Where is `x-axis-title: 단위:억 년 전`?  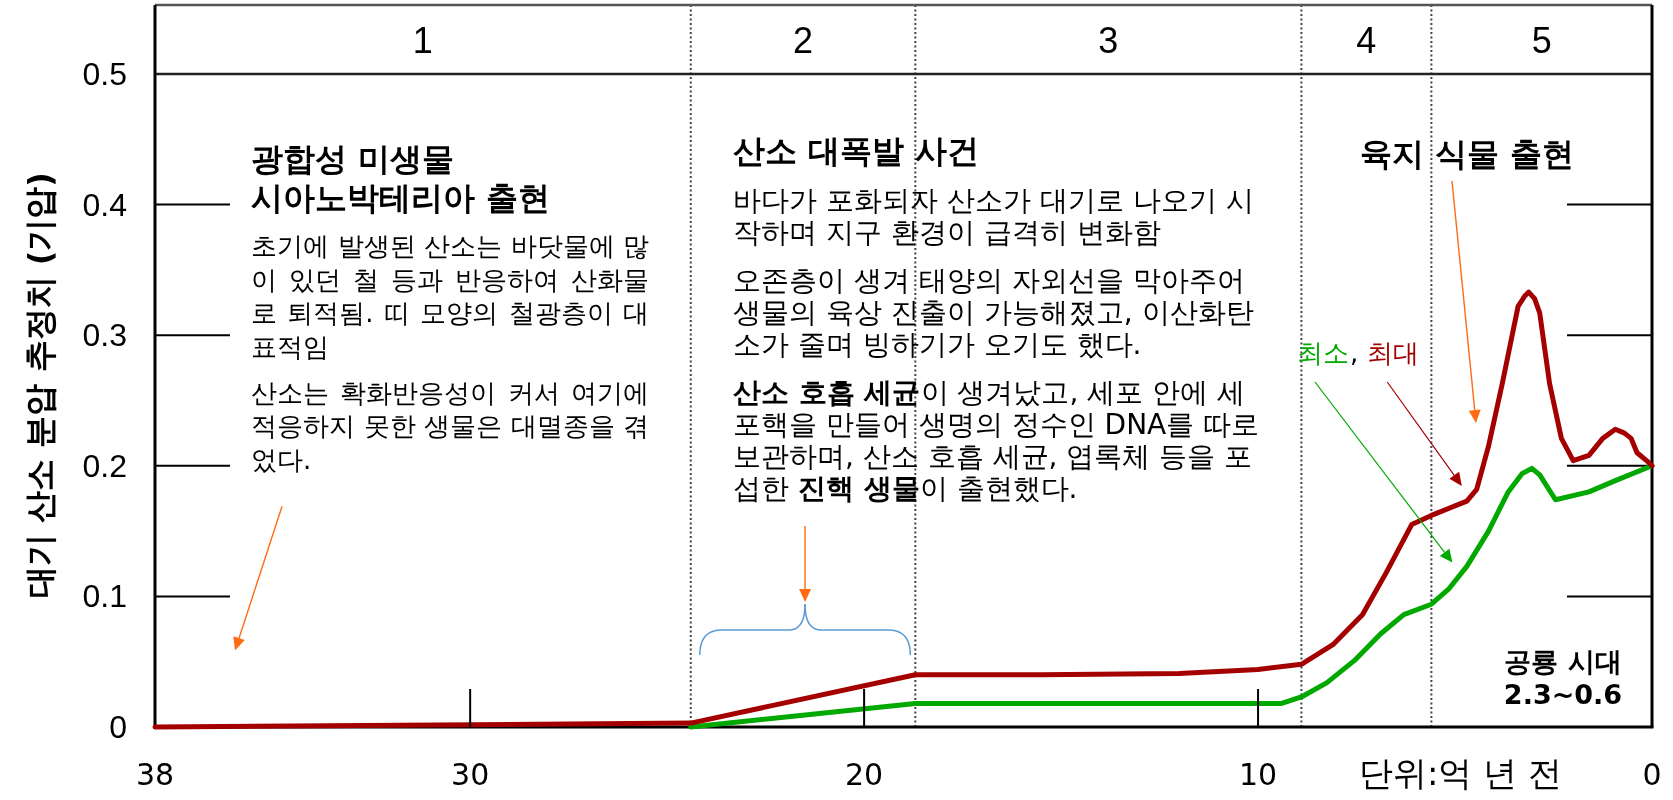
x-axis-title: 단위:억 년 전 is located at coordinates (1460, 773).